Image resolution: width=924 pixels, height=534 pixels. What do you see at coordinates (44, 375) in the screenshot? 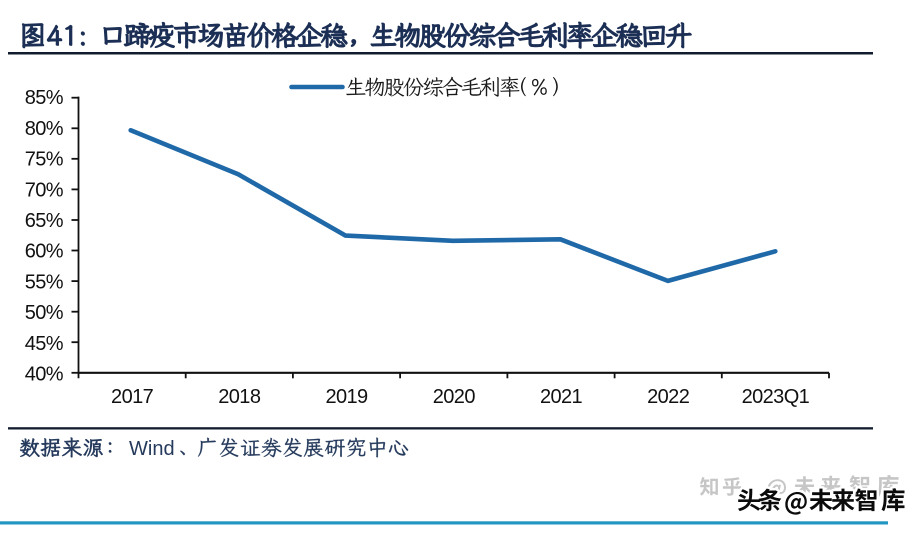
I see `svg-text: 40%` at bounding box center [44, 375].